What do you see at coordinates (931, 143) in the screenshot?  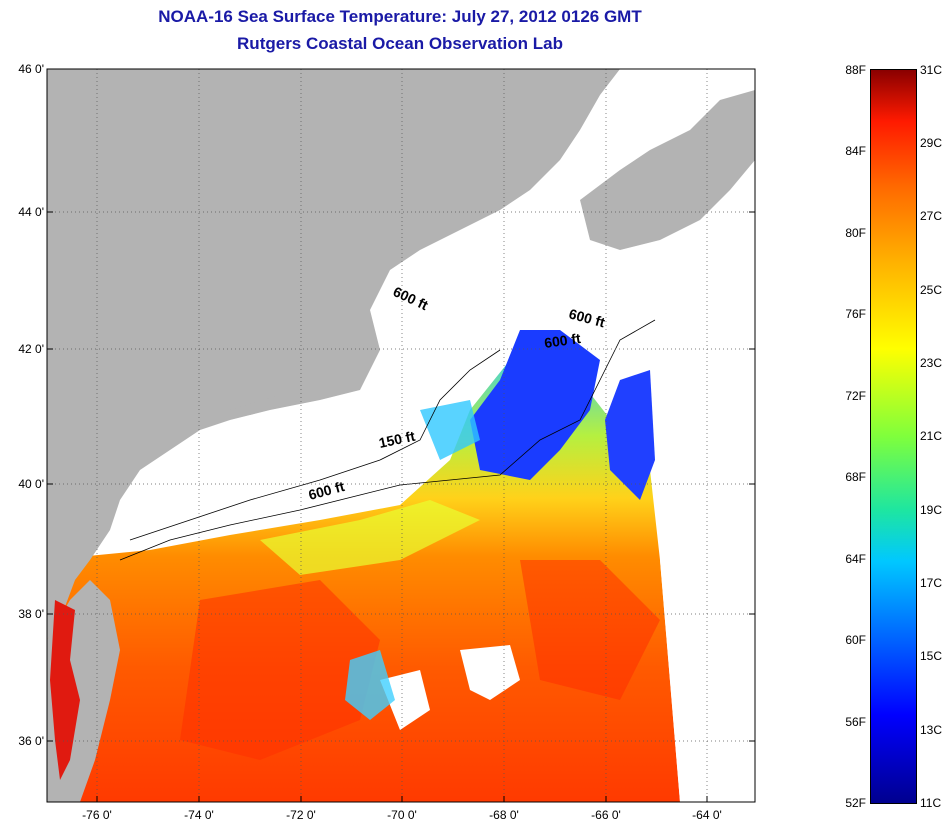 I see `colorbar-label-c: 29C` at bounding box center [931, 143].